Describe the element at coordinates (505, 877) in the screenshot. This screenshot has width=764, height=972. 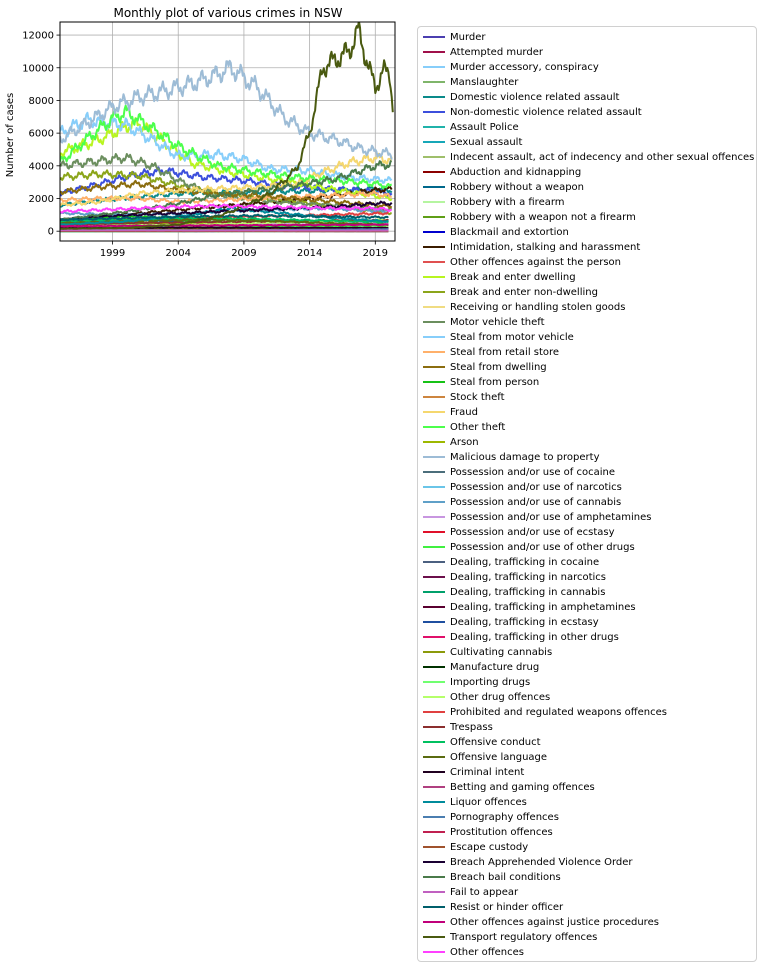
I see `legend-label: Breach bail conditions` at that location.